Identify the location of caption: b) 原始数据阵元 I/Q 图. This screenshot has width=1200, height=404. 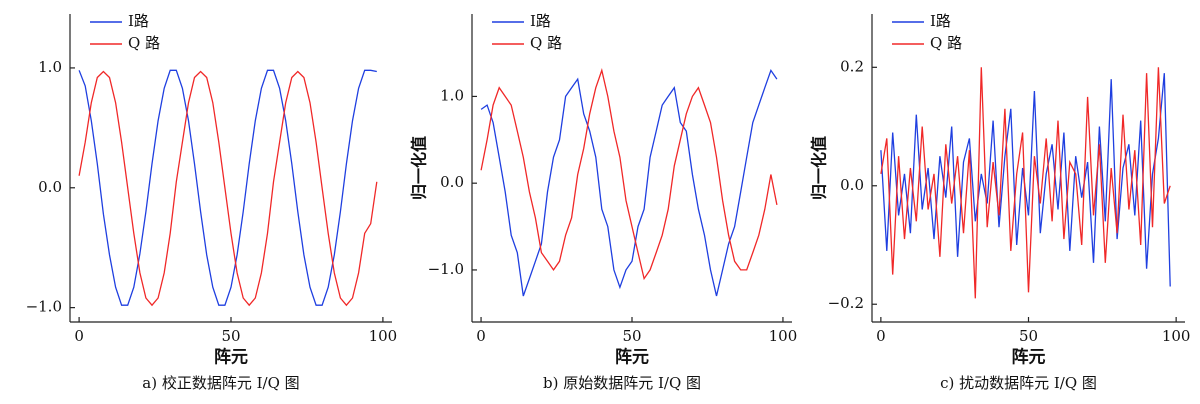
(622, 383).